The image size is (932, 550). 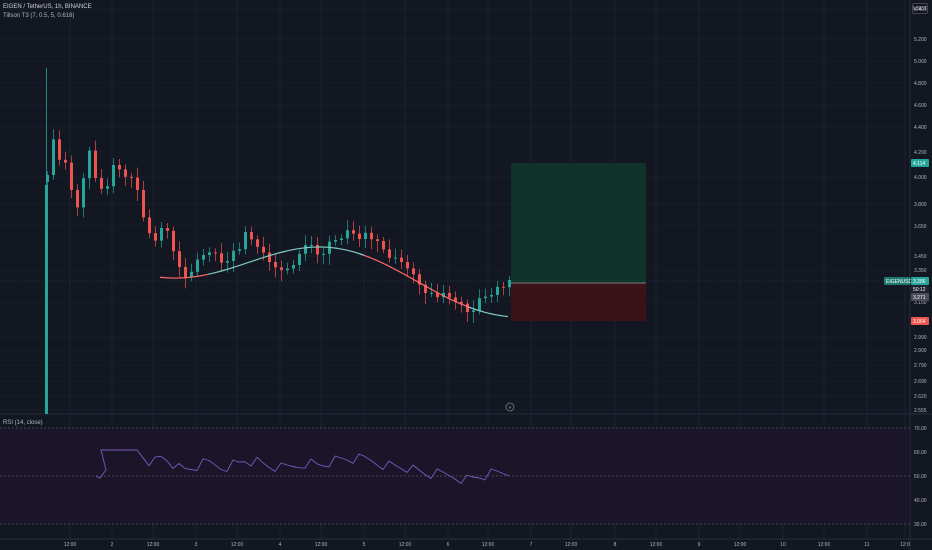 I want to click on price-tick-label: 3.650, so click(x=920, y=227).